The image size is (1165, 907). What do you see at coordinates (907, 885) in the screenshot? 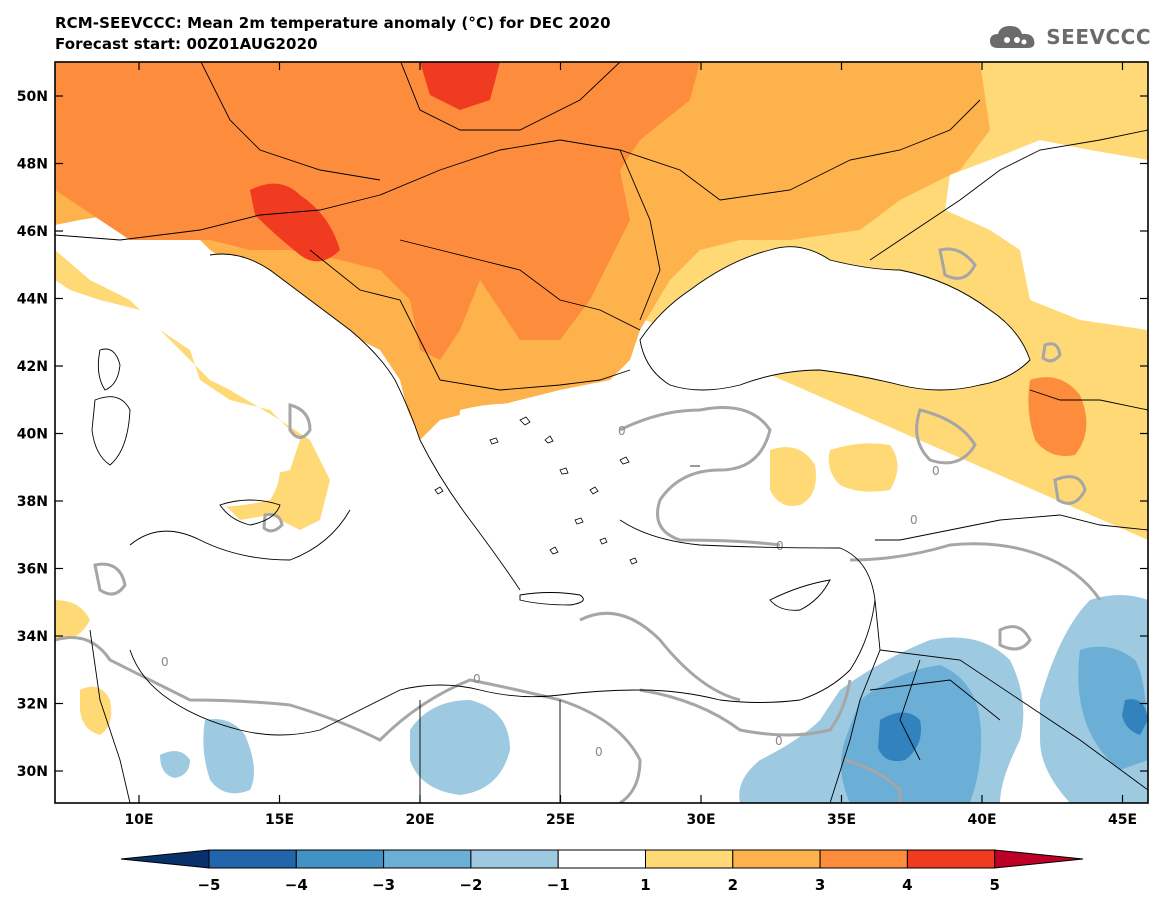
I see `colorbar-label: 4` at bounding box center [907, 885].